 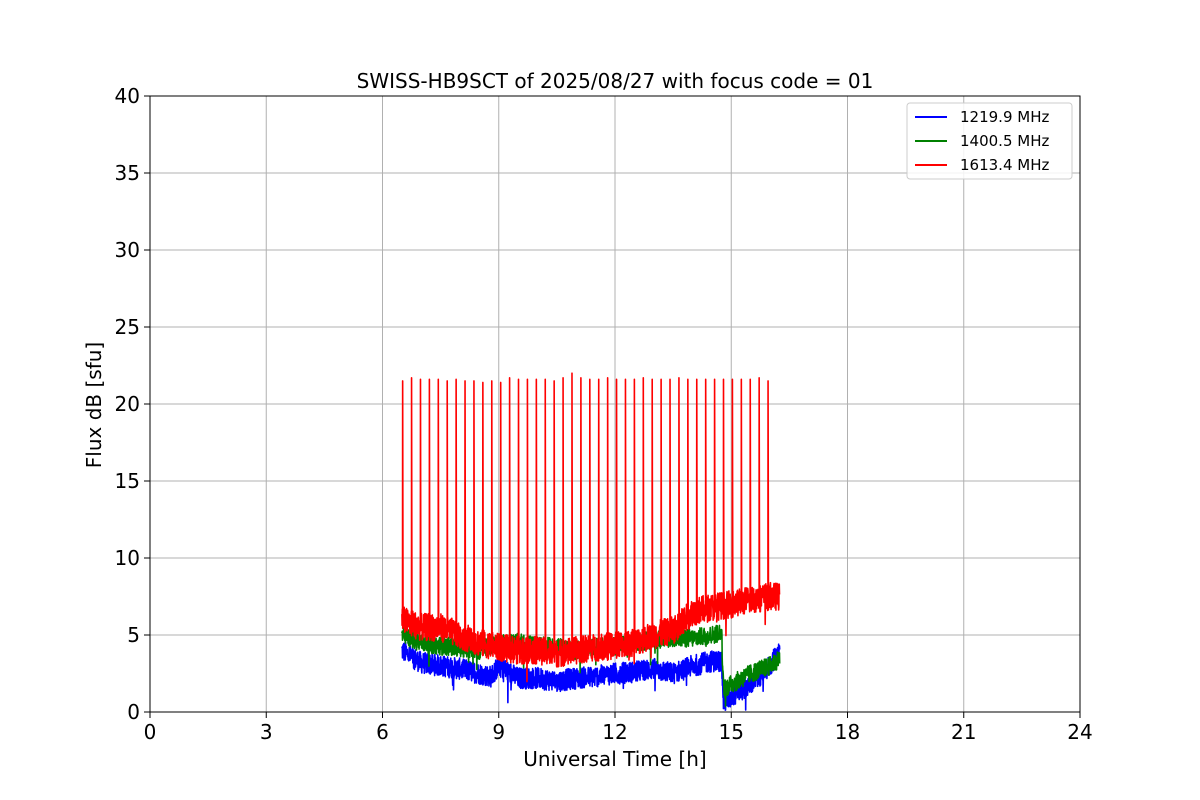 I want to click on legend-label: 1219.9 MHz, so click(x=1004, y=117).